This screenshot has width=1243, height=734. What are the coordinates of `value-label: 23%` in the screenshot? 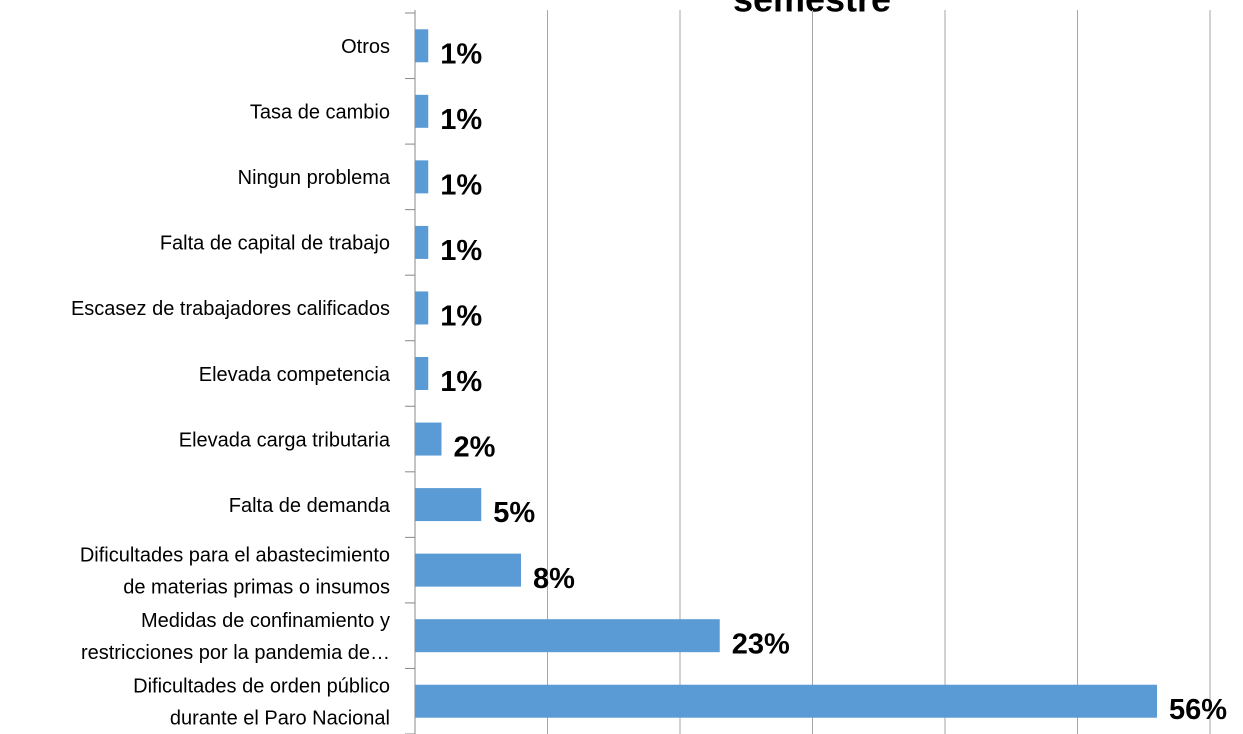 It's located at (761, 644).